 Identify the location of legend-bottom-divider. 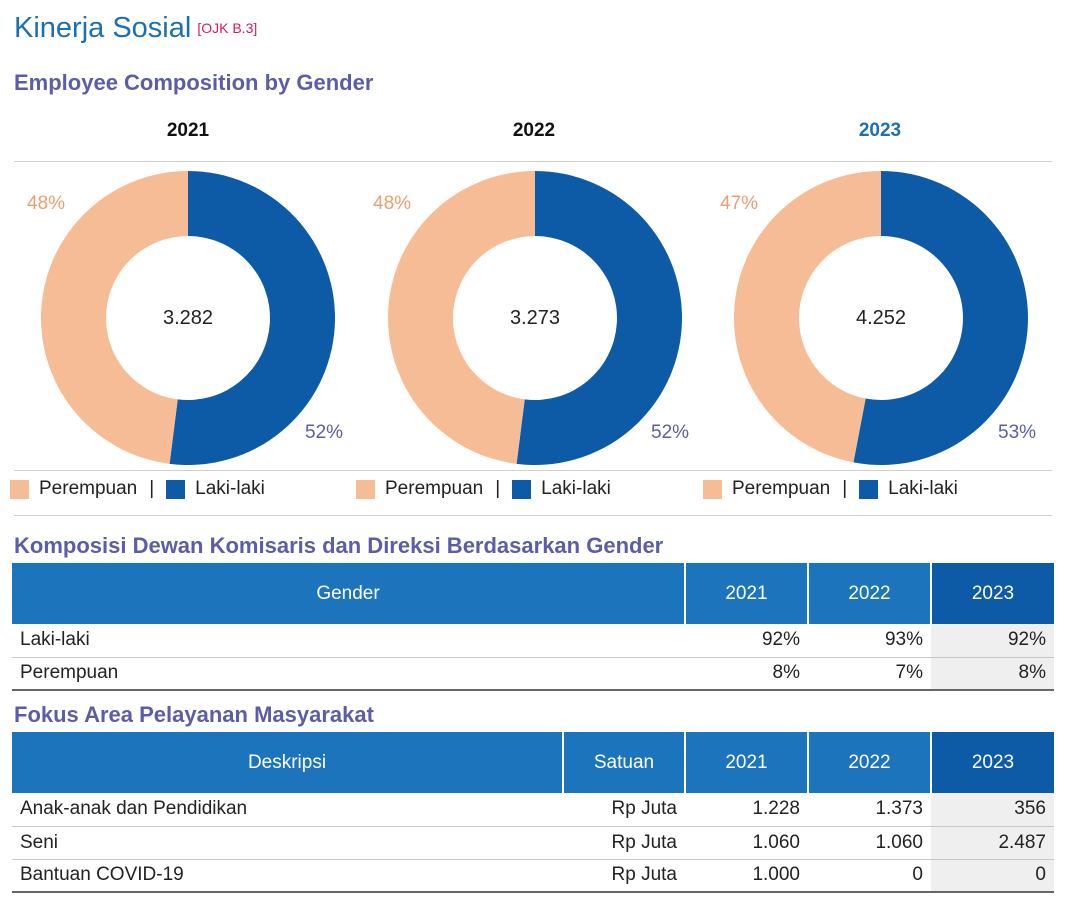
(533, 515).